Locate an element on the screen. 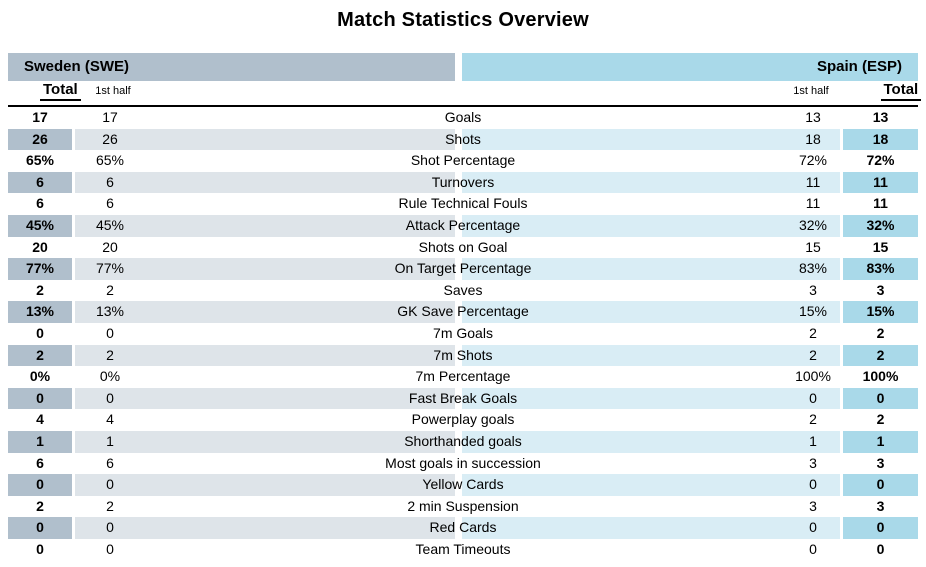  away-team-name: Spain (ESP) is located at coordinates (859, 66).